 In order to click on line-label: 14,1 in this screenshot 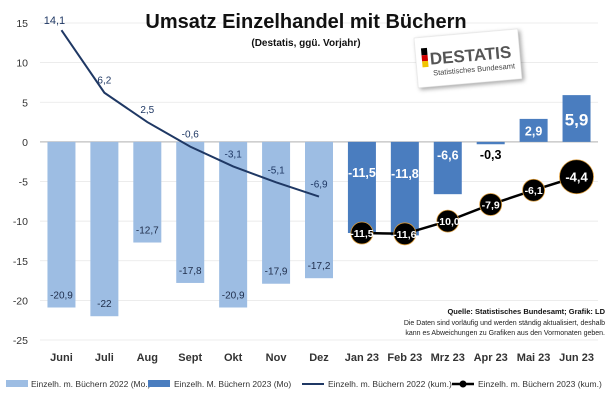, I will do `click(54, 21)`.